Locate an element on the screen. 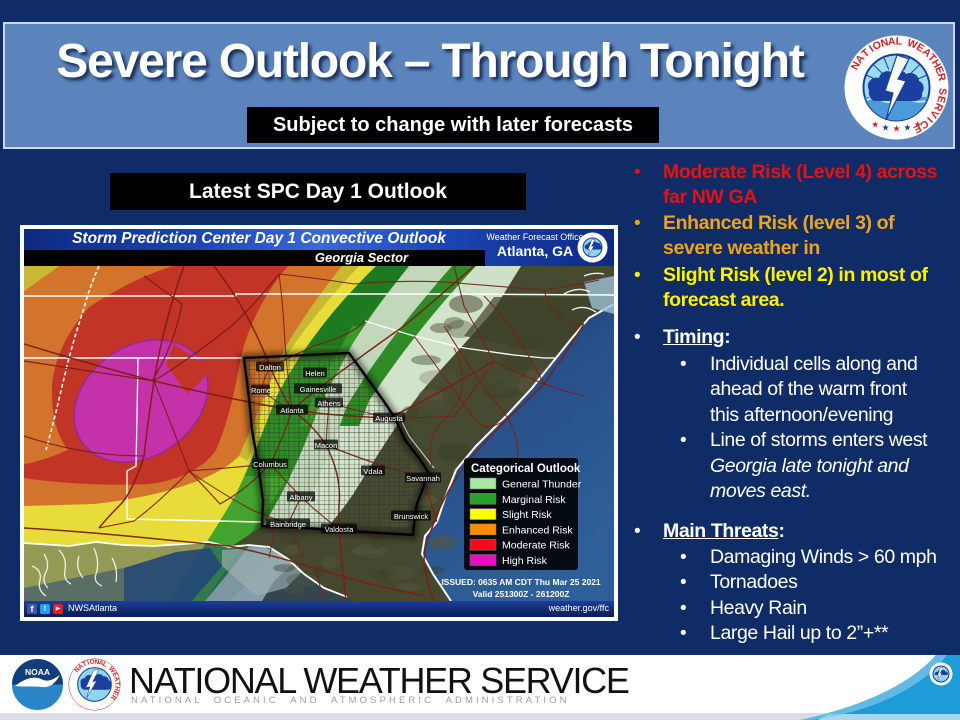 This screenshot has width=960, height=720. svg-text: Gainesville is located at coordinates (318, 389).